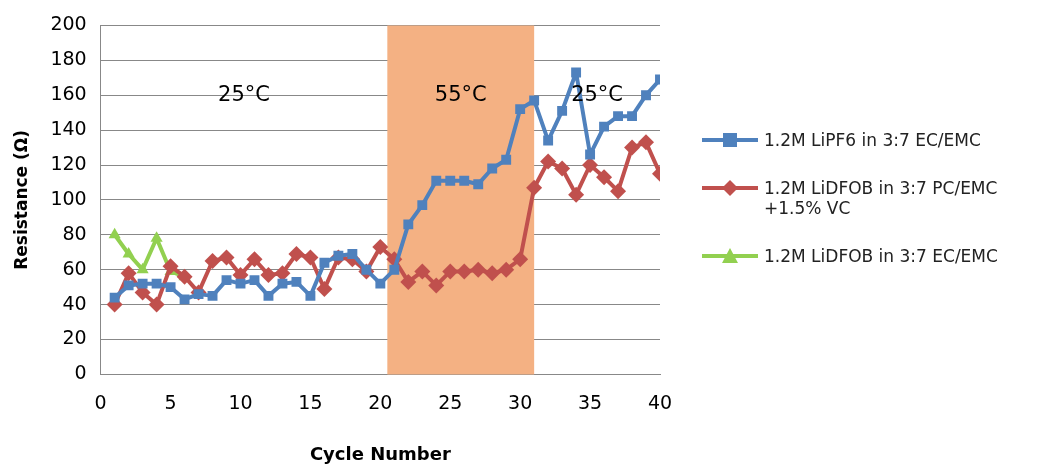 The height and width of the screenshot is (470, 1047). I want to click on y-tick-label: 120, so click(68, 162).